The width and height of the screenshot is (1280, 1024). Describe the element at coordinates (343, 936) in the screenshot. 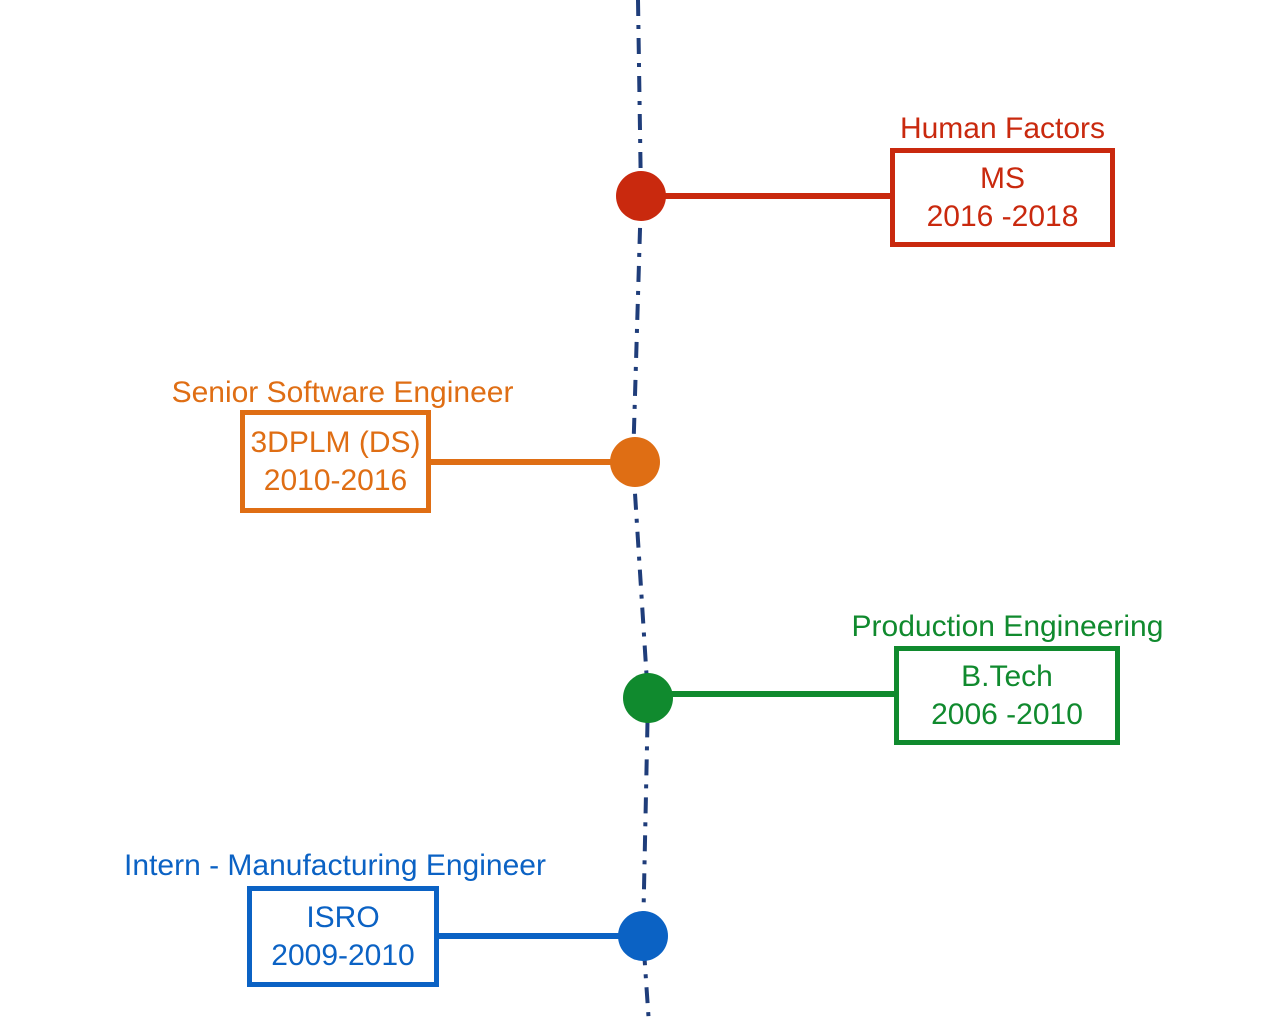

I see `event-box-intern-manufacturing-engineer: ISRO 2009-2010` at that location.